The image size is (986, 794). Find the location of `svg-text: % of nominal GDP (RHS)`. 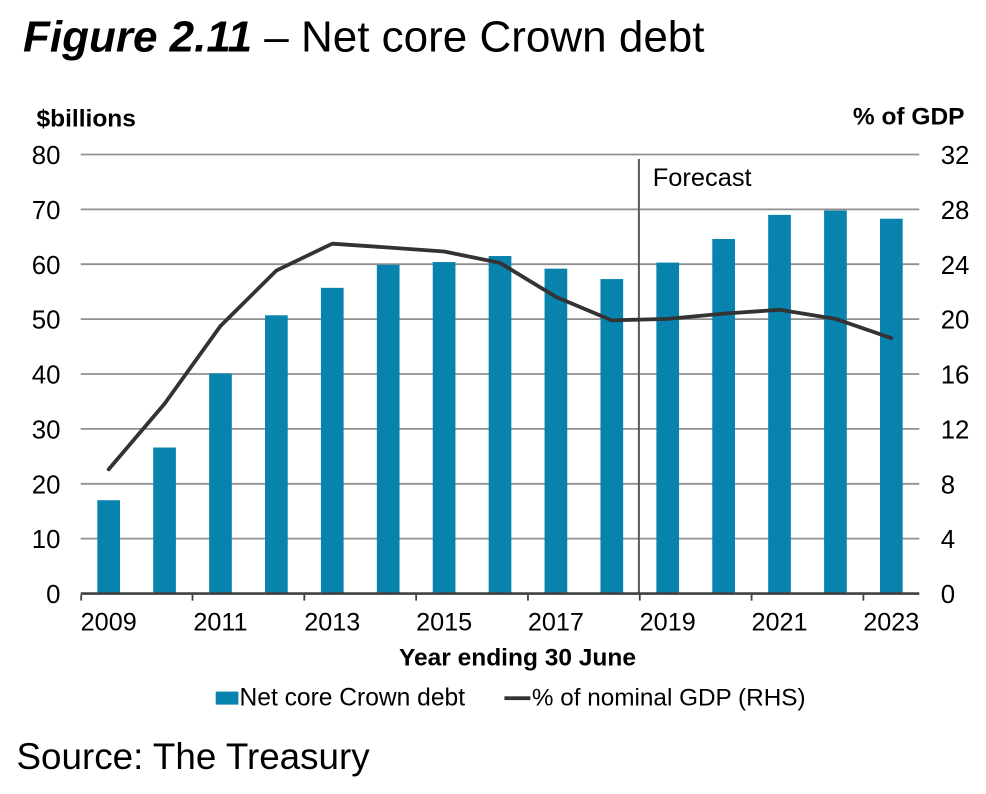

svg-text: % of nominal GDP (RHS) is located at coordinates (669, 697).